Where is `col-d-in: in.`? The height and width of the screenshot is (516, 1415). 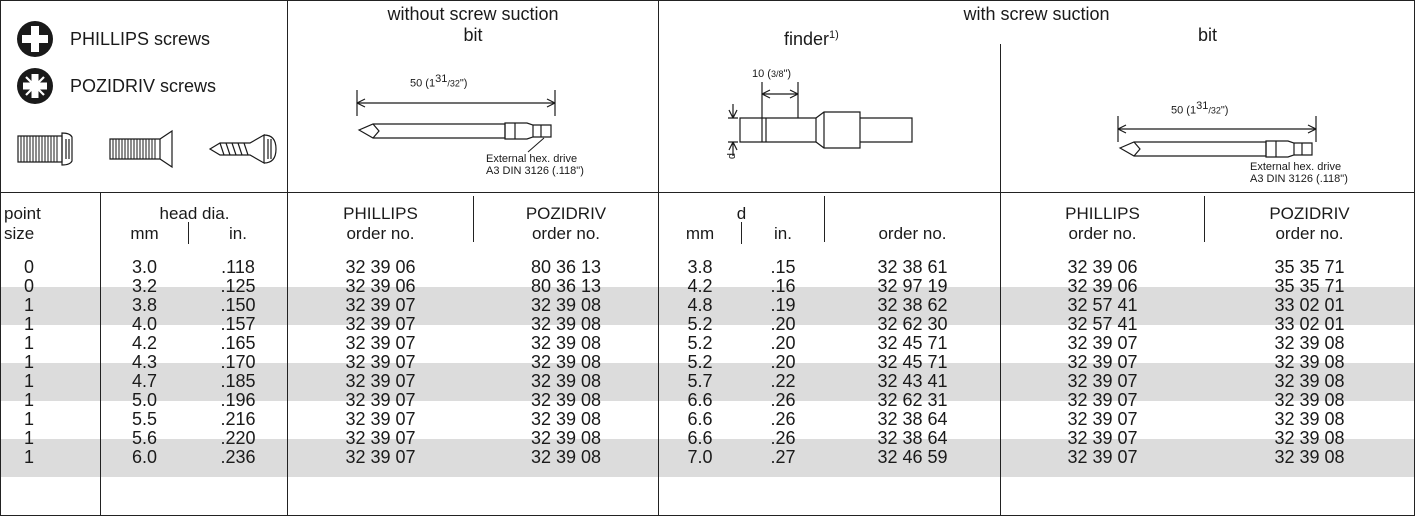 col-d-in: in. is located at coordinates (783, 233).